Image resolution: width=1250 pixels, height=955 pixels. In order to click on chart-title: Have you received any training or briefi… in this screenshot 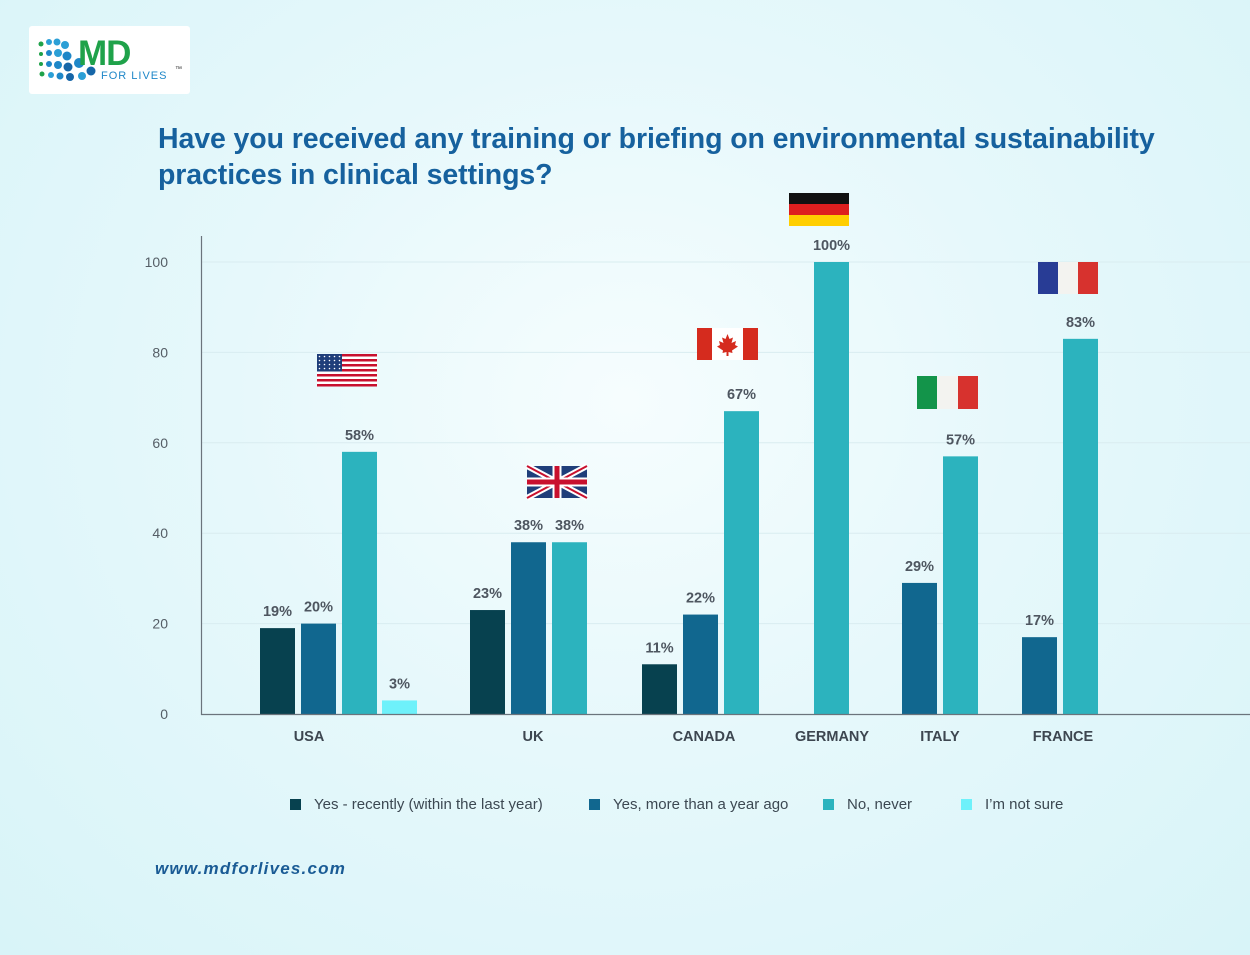, I will do `click(656, 157)`.